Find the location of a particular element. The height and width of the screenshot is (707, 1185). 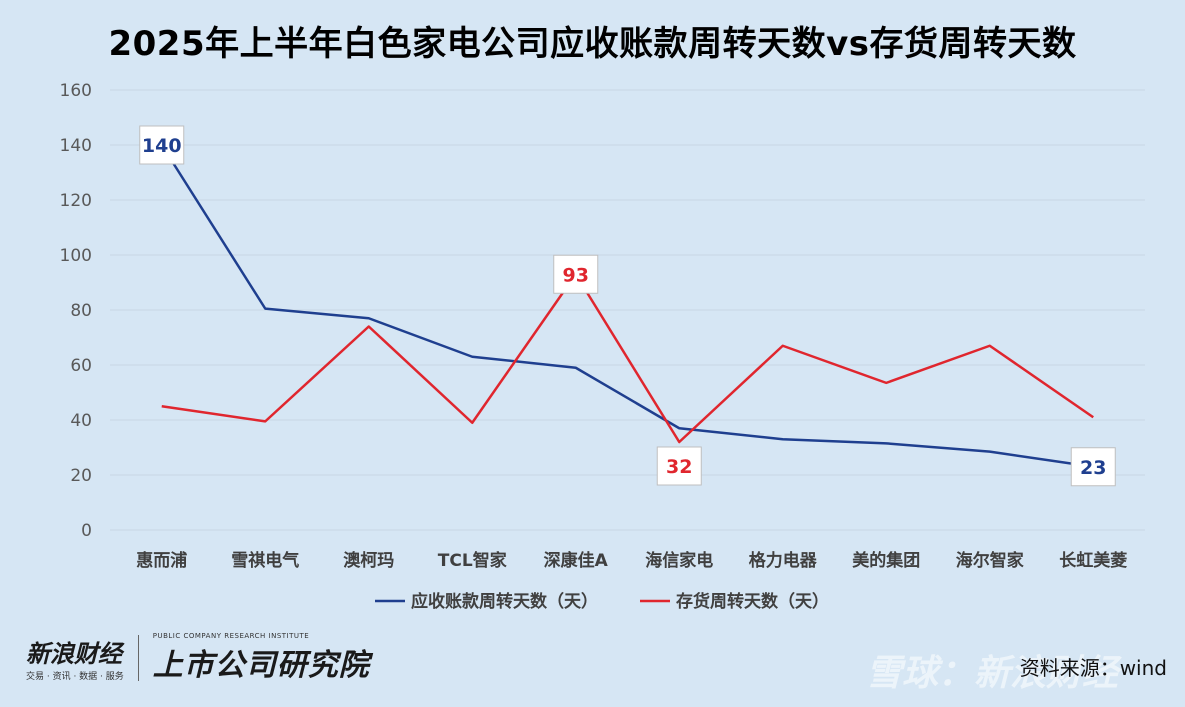

data-label-text: 23 is located at coordinates (1093, 468).